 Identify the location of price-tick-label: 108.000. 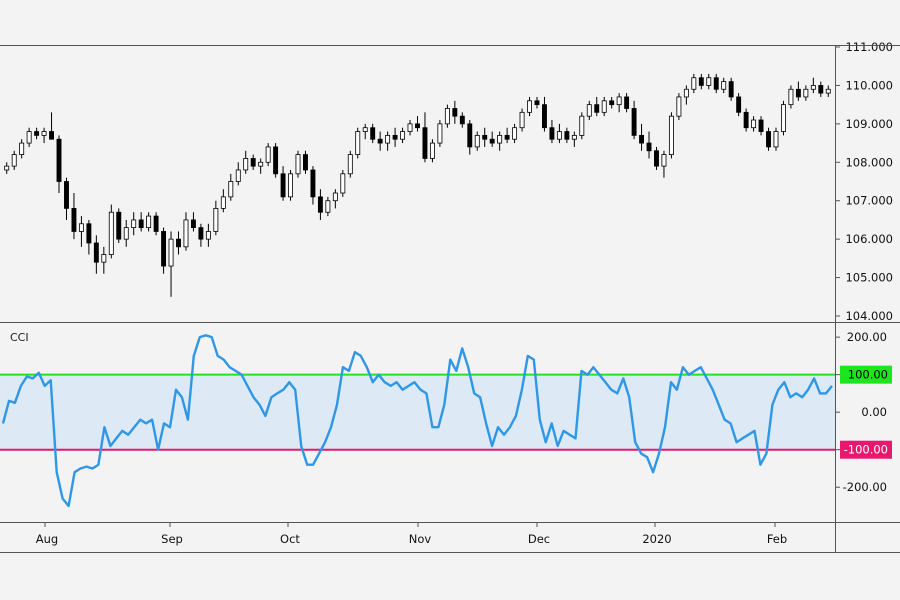
(869, 162).